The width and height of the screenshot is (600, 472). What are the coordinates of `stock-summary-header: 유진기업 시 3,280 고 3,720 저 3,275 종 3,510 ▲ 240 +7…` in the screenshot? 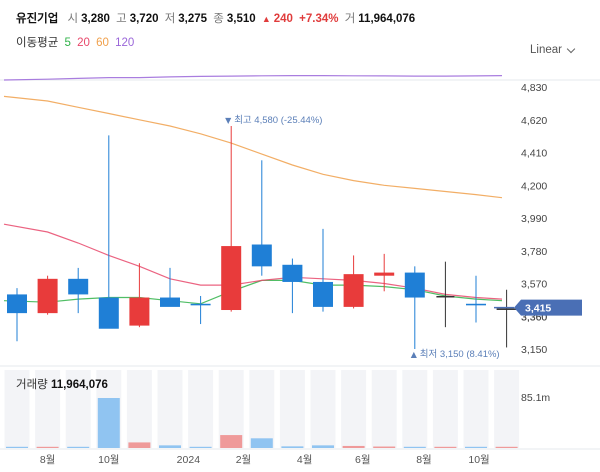 It's located at (217, 18).